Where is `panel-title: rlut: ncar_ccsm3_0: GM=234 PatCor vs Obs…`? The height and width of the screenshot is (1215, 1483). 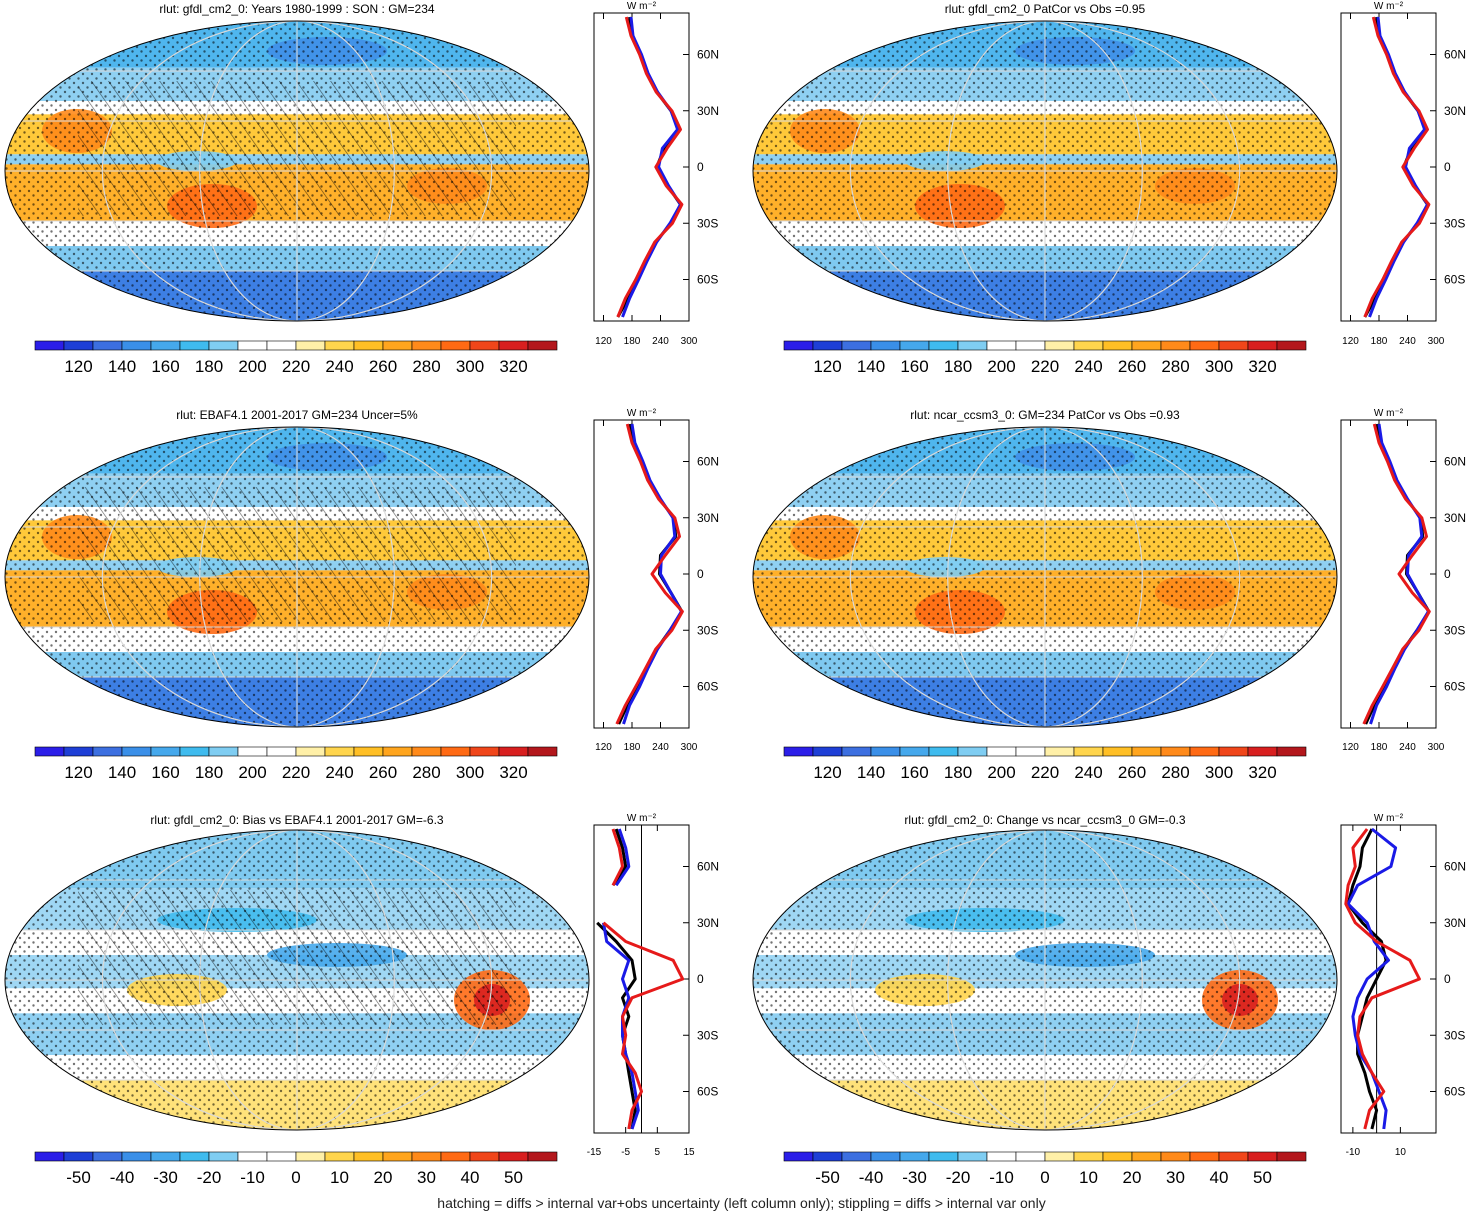
panel-title: rlut: ncar_ccsm3_0: GM=234 PatCor vs Obs… is located at coordinates (1045, 415).